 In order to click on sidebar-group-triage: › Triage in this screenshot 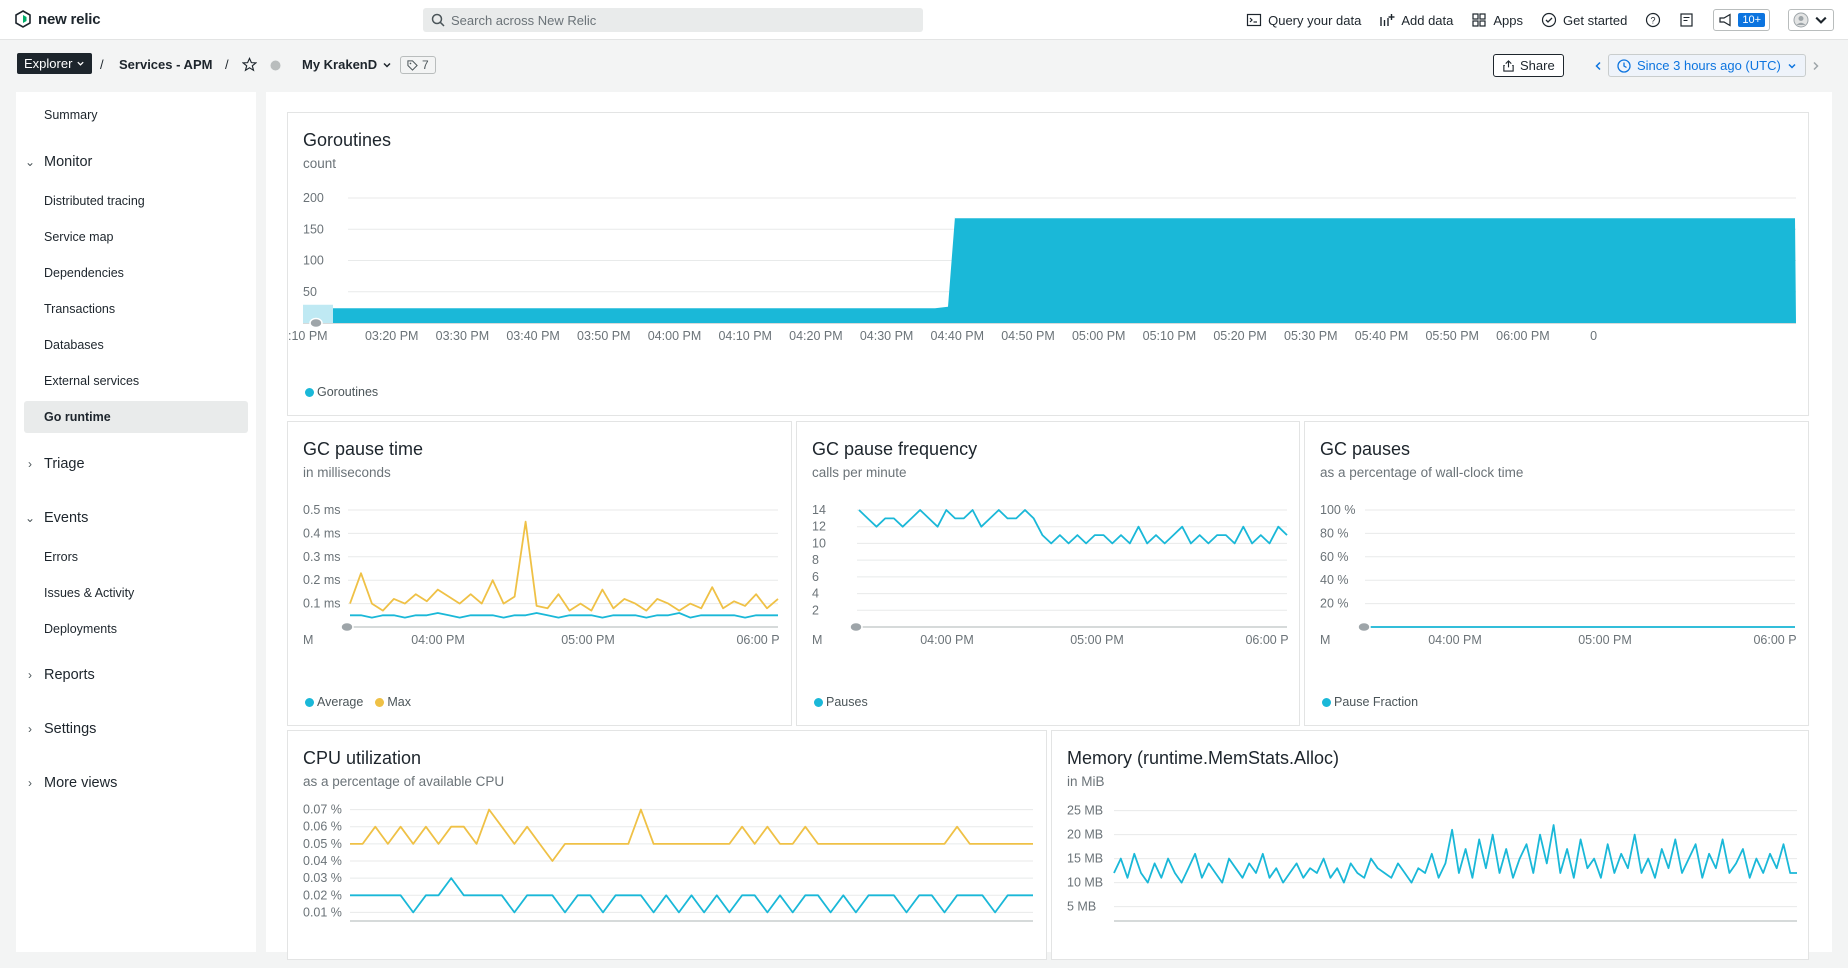, I will do `click(136, 464)`.